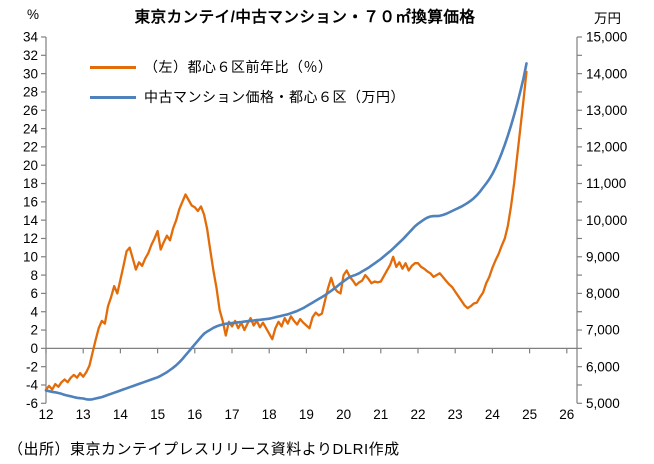 The image size is (654, 464). I want to click on x-axis-tick-label: 18, so click(269, 414).